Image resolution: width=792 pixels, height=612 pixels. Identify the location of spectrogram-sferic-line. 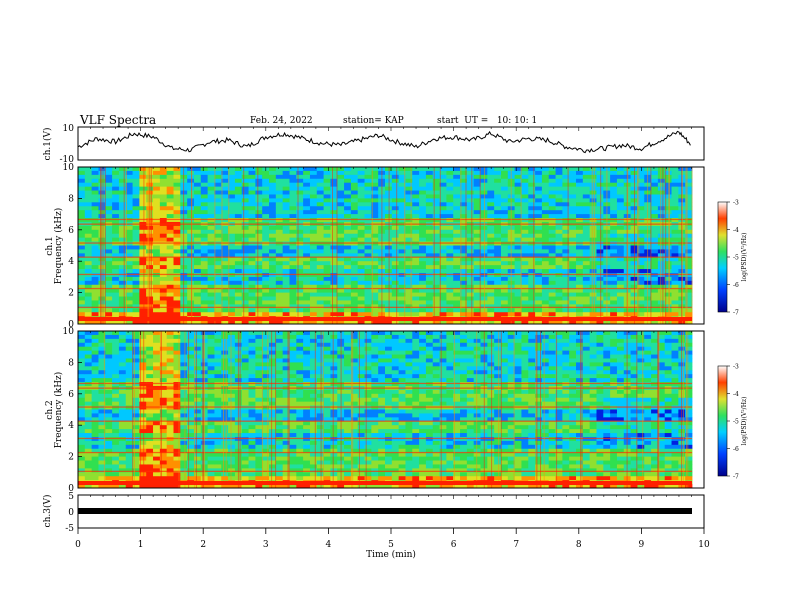
(337, 245).